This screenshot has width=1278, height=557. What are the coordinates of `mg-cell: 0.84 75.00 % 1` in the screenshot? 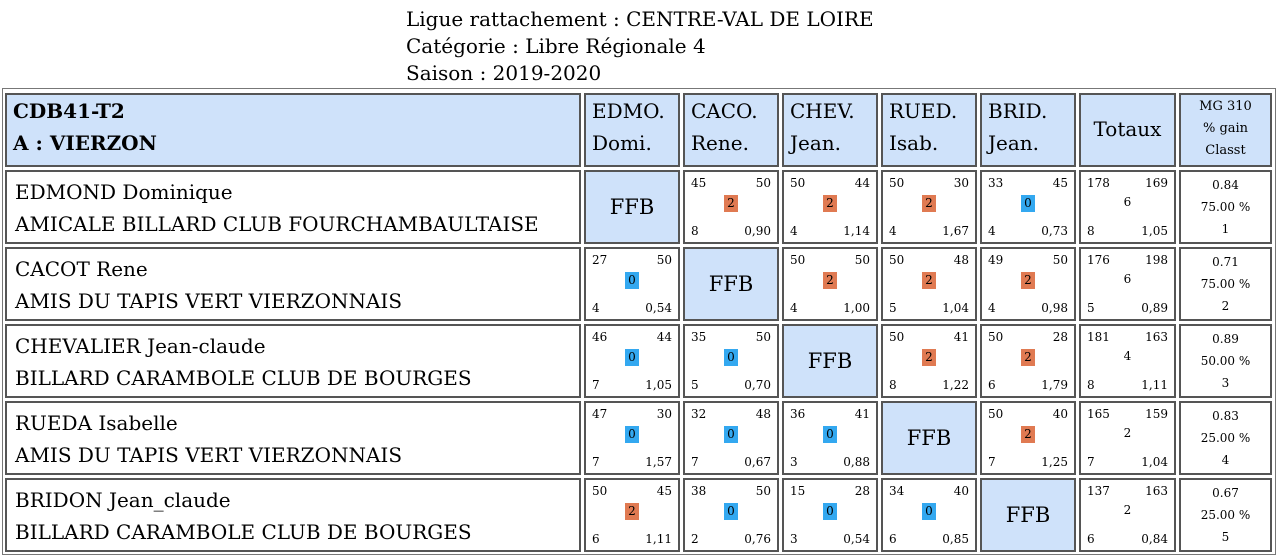 It's located at (1225, 207).